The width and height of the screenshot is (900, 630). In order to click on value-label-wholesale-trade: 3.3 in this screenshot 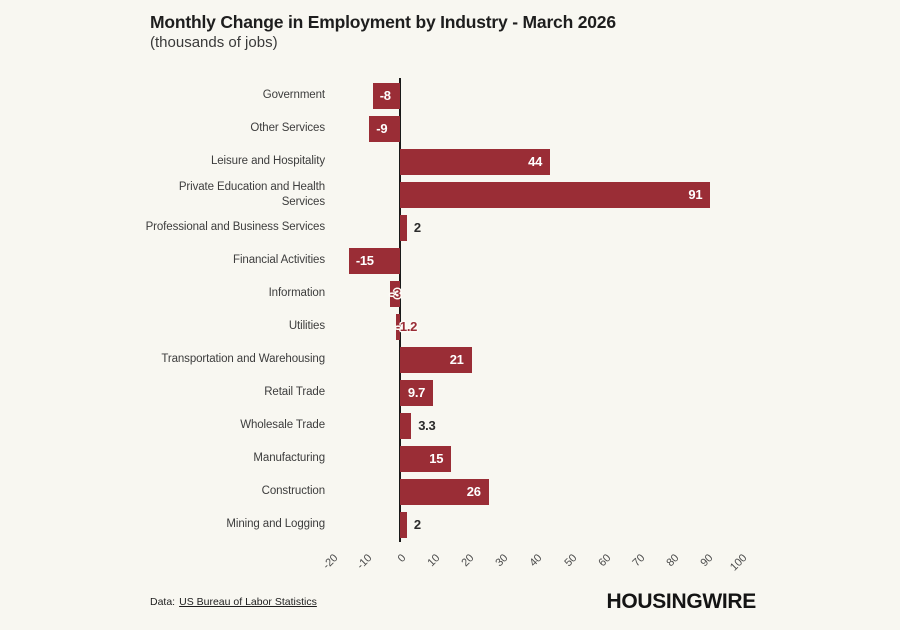, I will do `click(427, 425)`.